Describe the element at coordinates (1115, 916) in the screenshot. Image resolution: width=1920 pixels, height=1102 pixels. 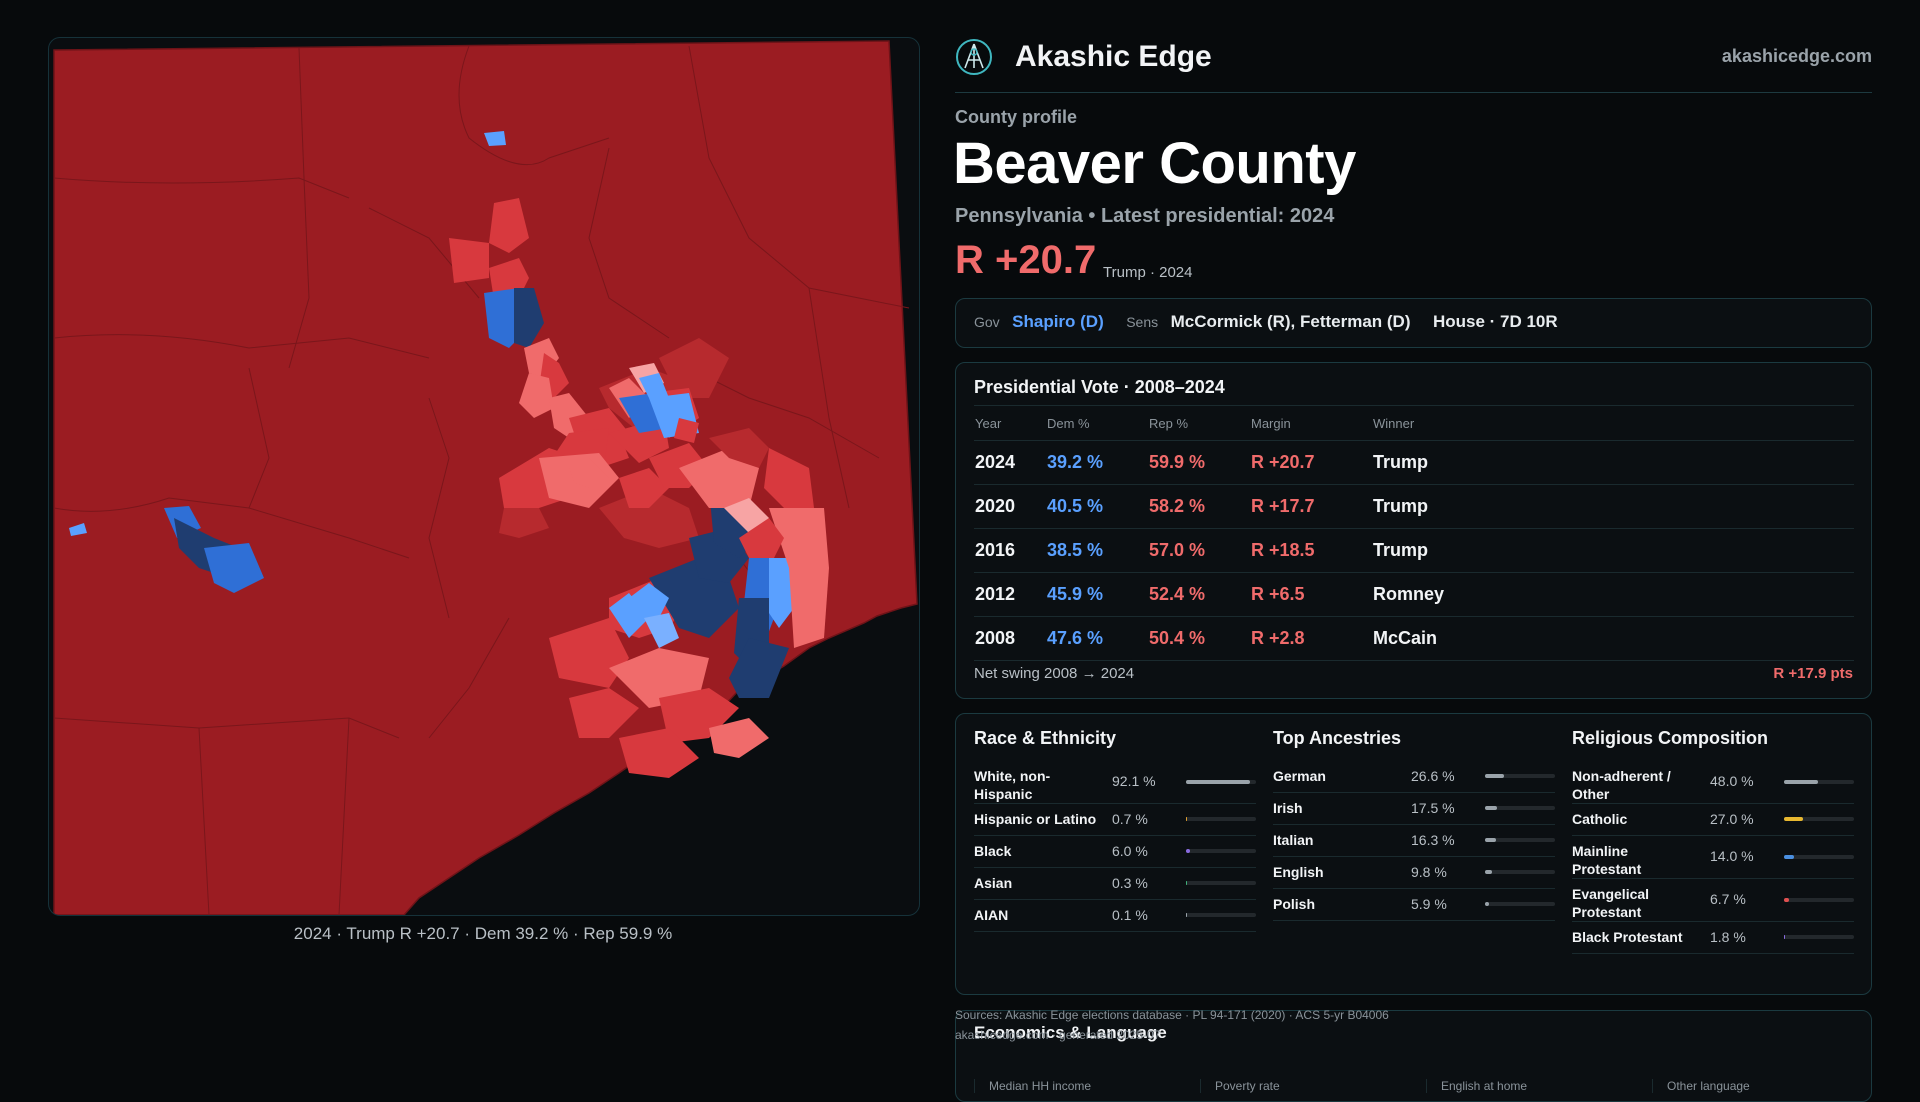
I see `list-item: AIAN 0.1 %` at that location.